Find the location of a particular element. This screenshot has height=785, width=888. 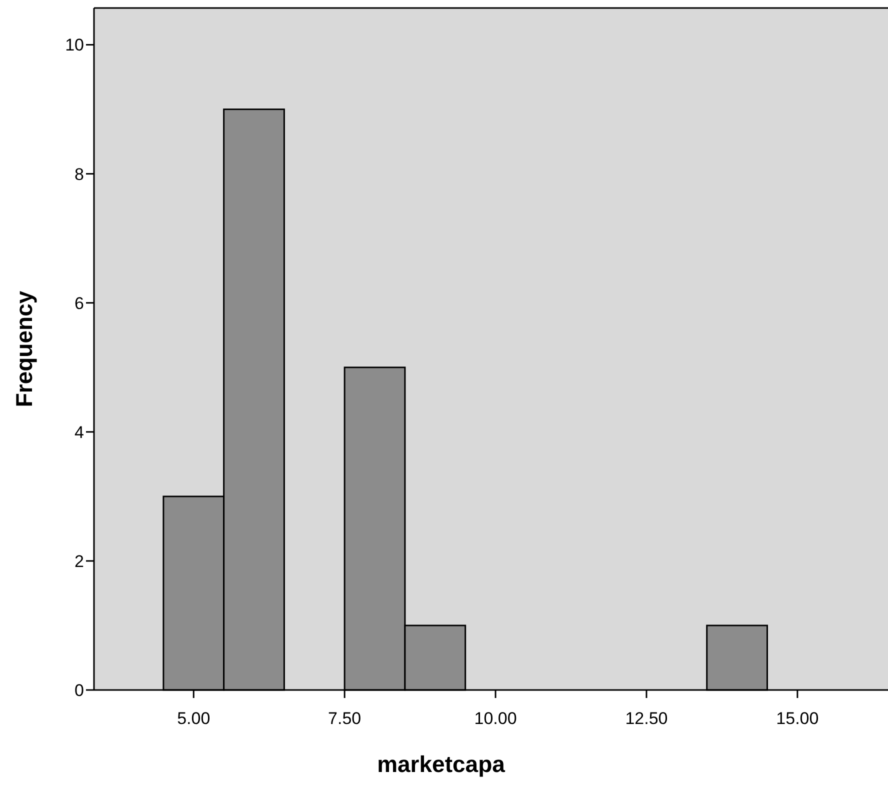

y-tick-label: 10 is located at coordinates (74, 45).